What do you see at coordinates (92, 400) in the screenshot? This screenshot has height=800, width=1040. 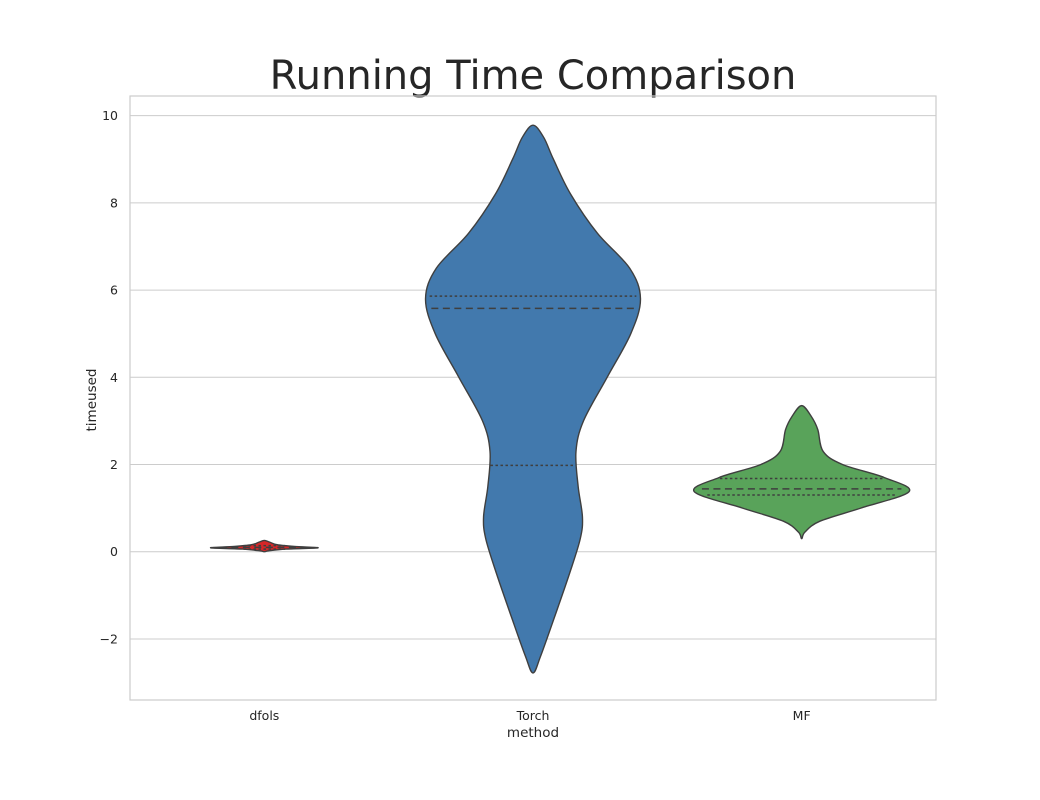 I see `y-axis-label: timeused` at bounding box center [92, 400].